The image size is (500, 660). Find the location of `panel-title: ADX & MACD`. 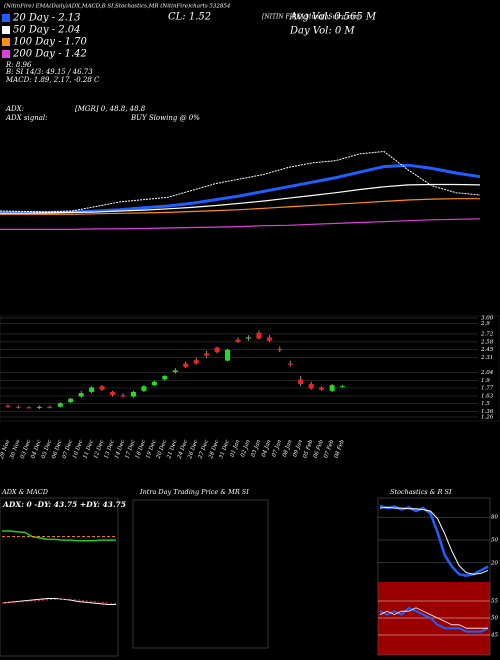

panel-title: ADX & MACD is located at coordinates (25, 492).